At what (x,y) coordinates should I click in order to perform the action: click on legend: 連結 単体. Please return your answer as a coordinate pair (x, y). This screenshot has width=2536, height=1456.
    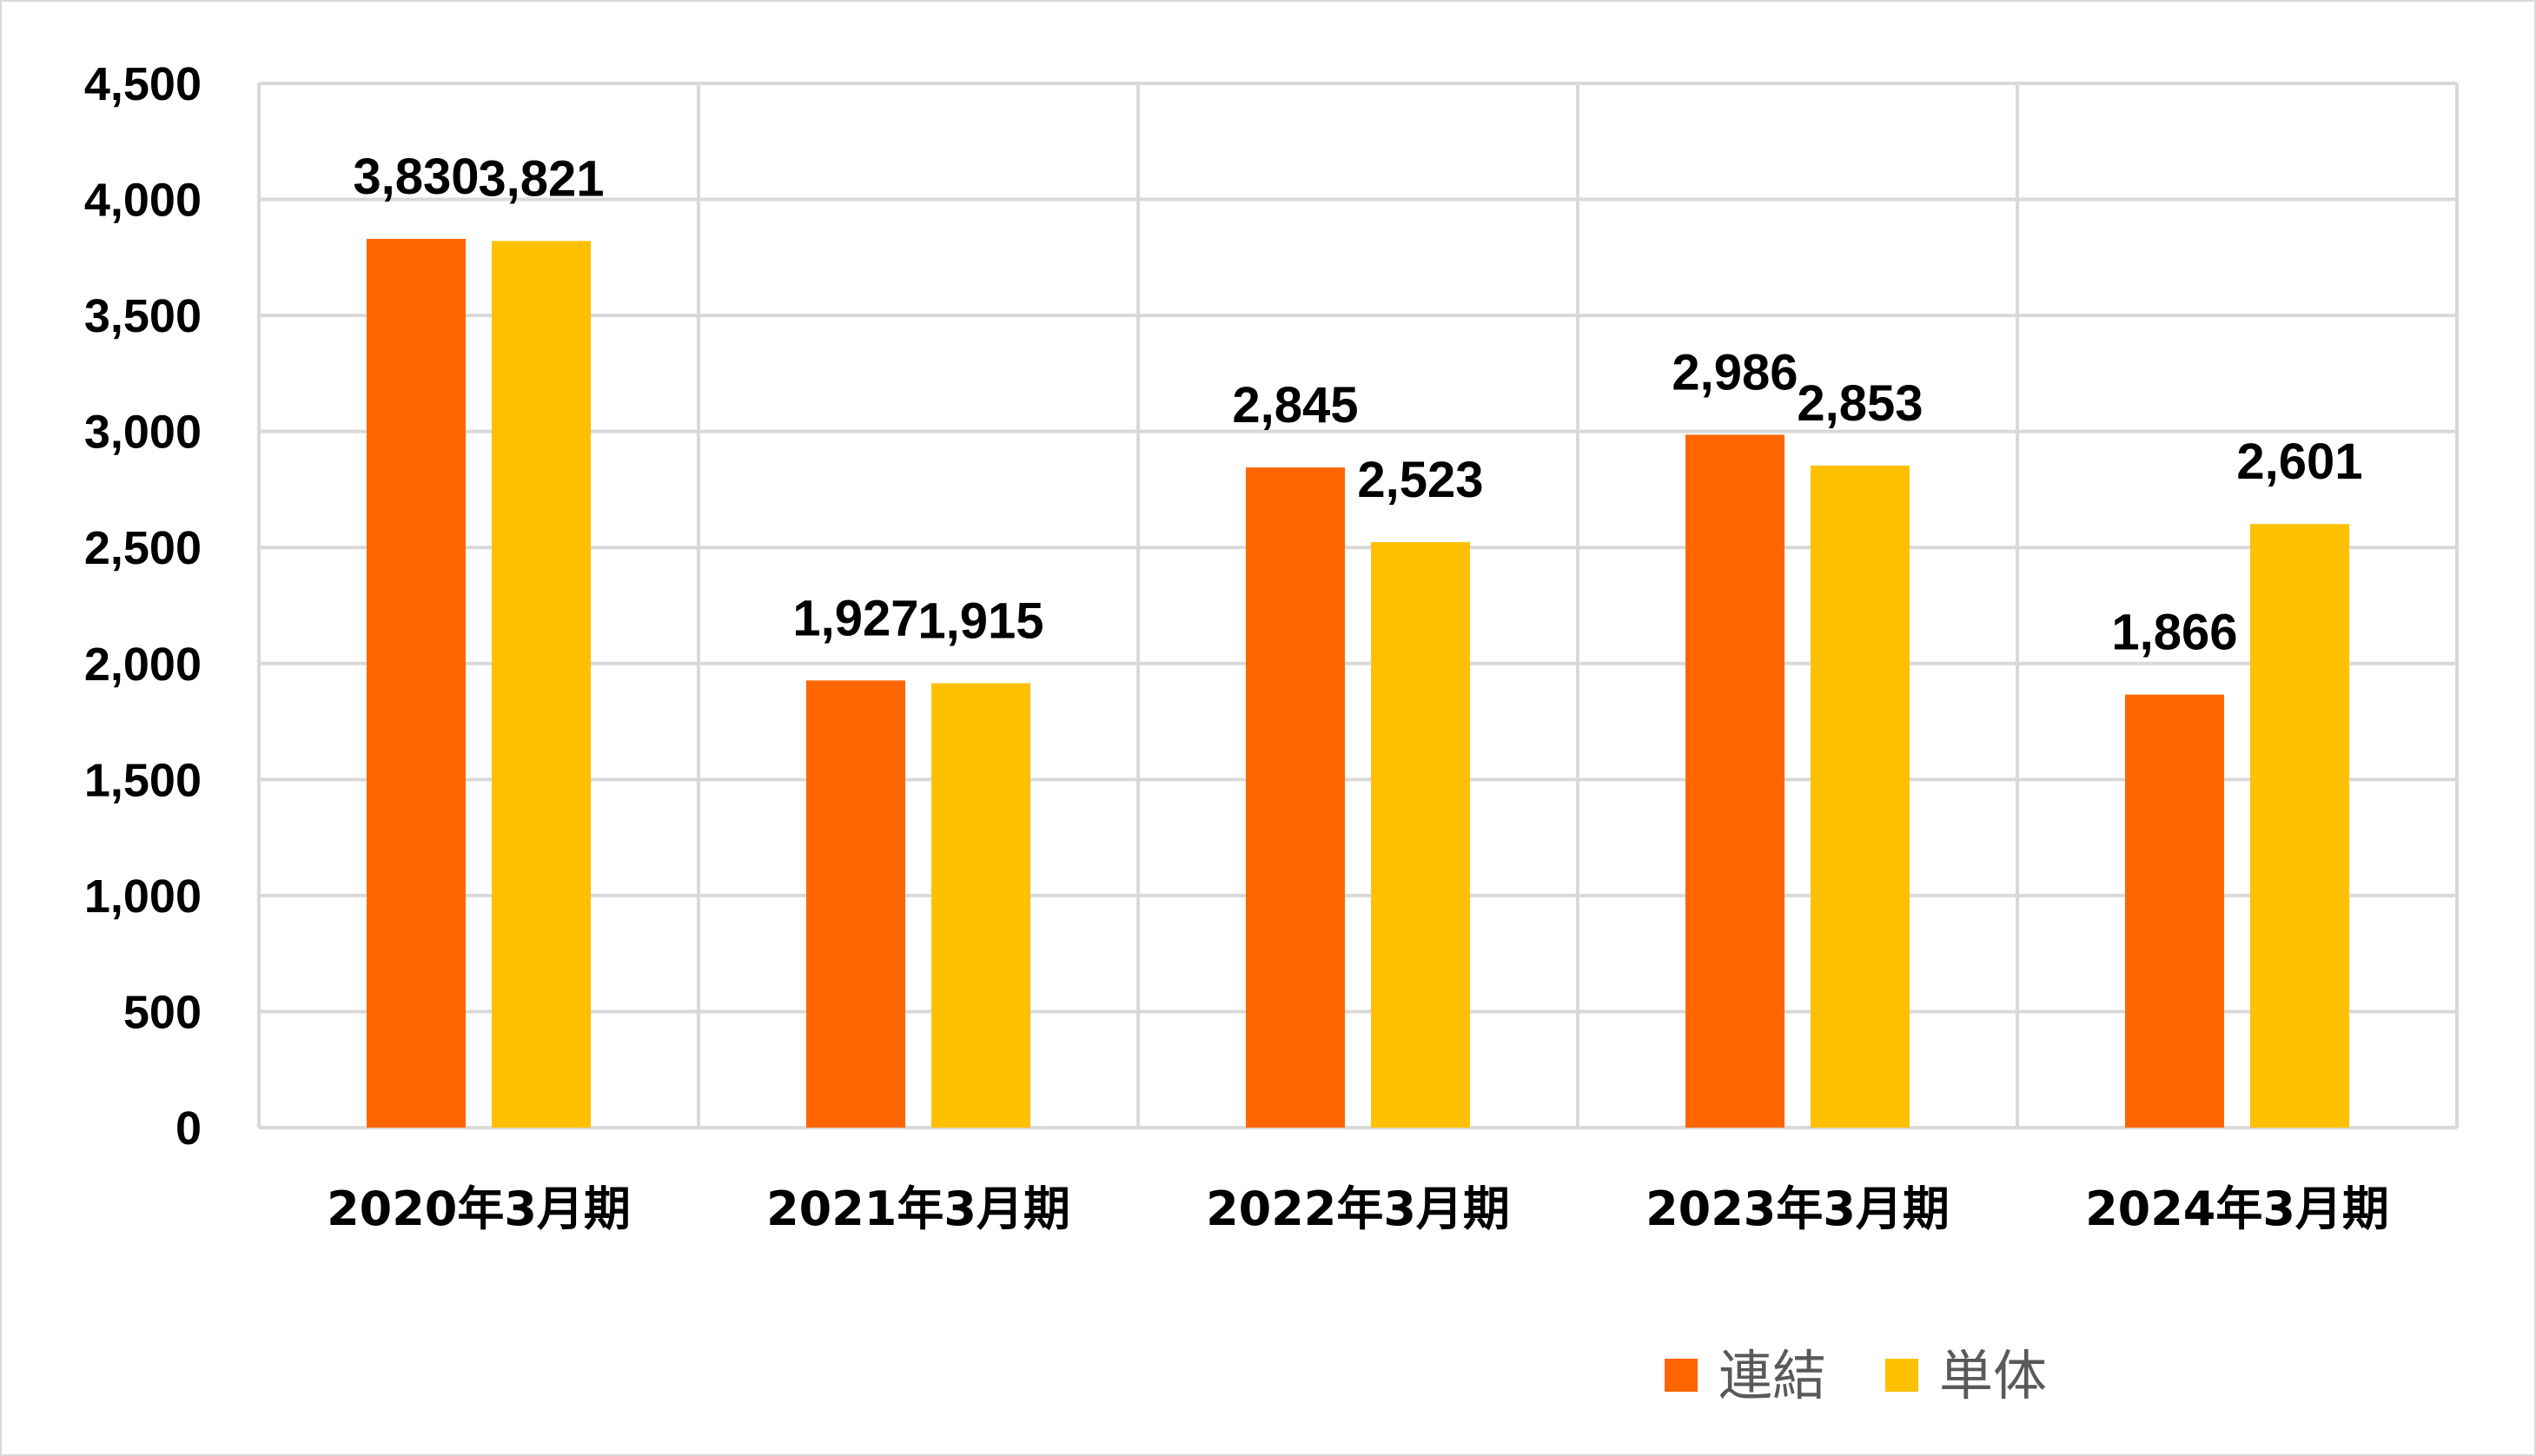
    Looking at the image, I should click on (1856, 1375).